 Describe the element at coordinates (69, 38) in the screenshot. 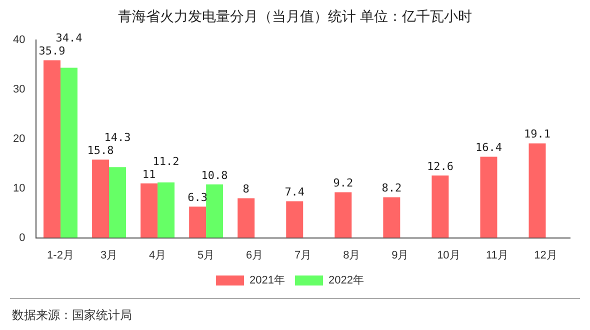

I see `data-label: 34.4` at that location.